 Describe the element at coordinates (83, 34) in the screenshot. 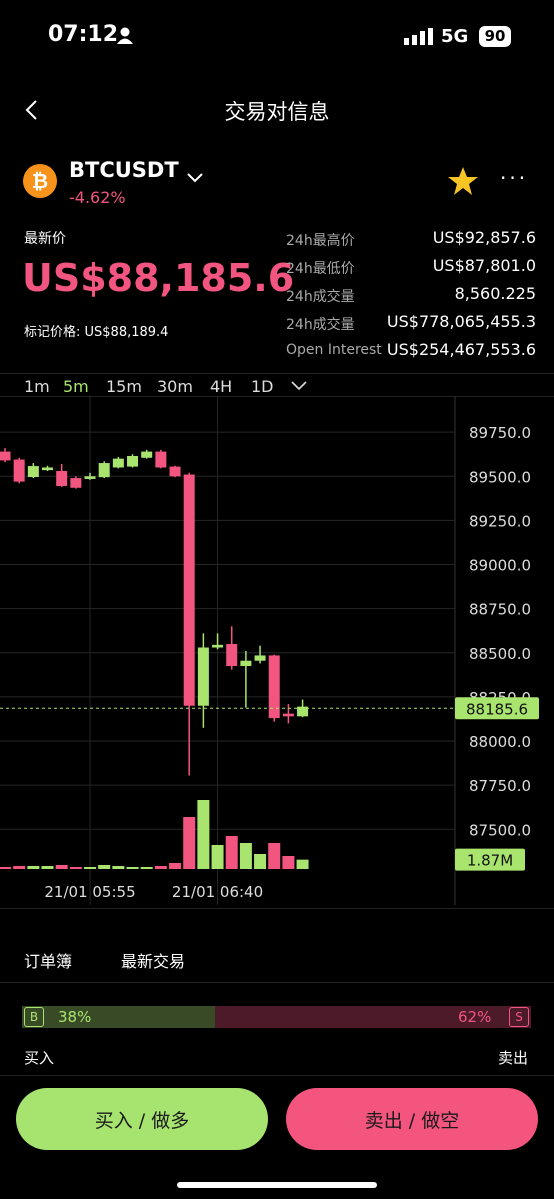

I see `clock: 07:12` at that location.